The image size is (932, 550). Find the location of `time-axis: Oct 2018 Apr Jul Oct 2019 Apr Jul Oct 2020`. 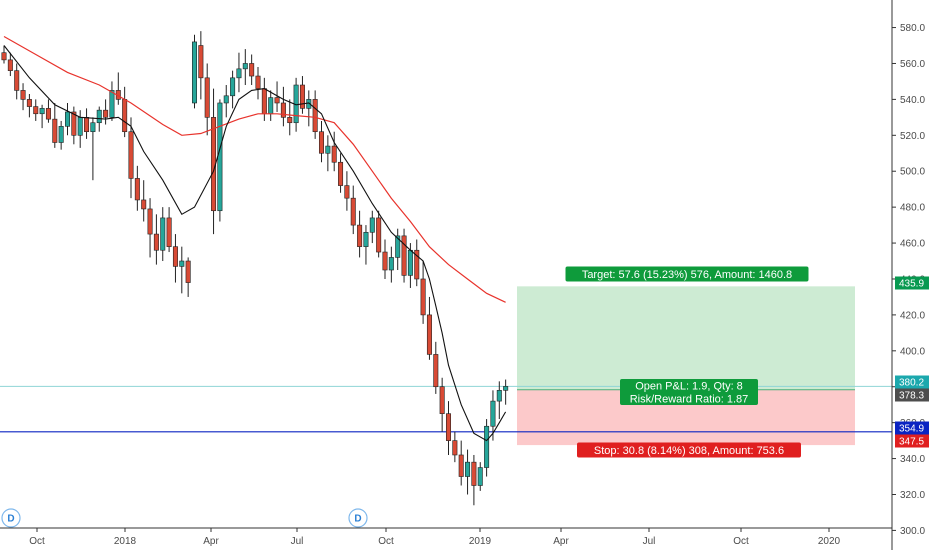

time-axis: Oct 2018 Apr Jul Oct 2019 Apr Jul Oct 2020 is located at coordinates (435, 537).